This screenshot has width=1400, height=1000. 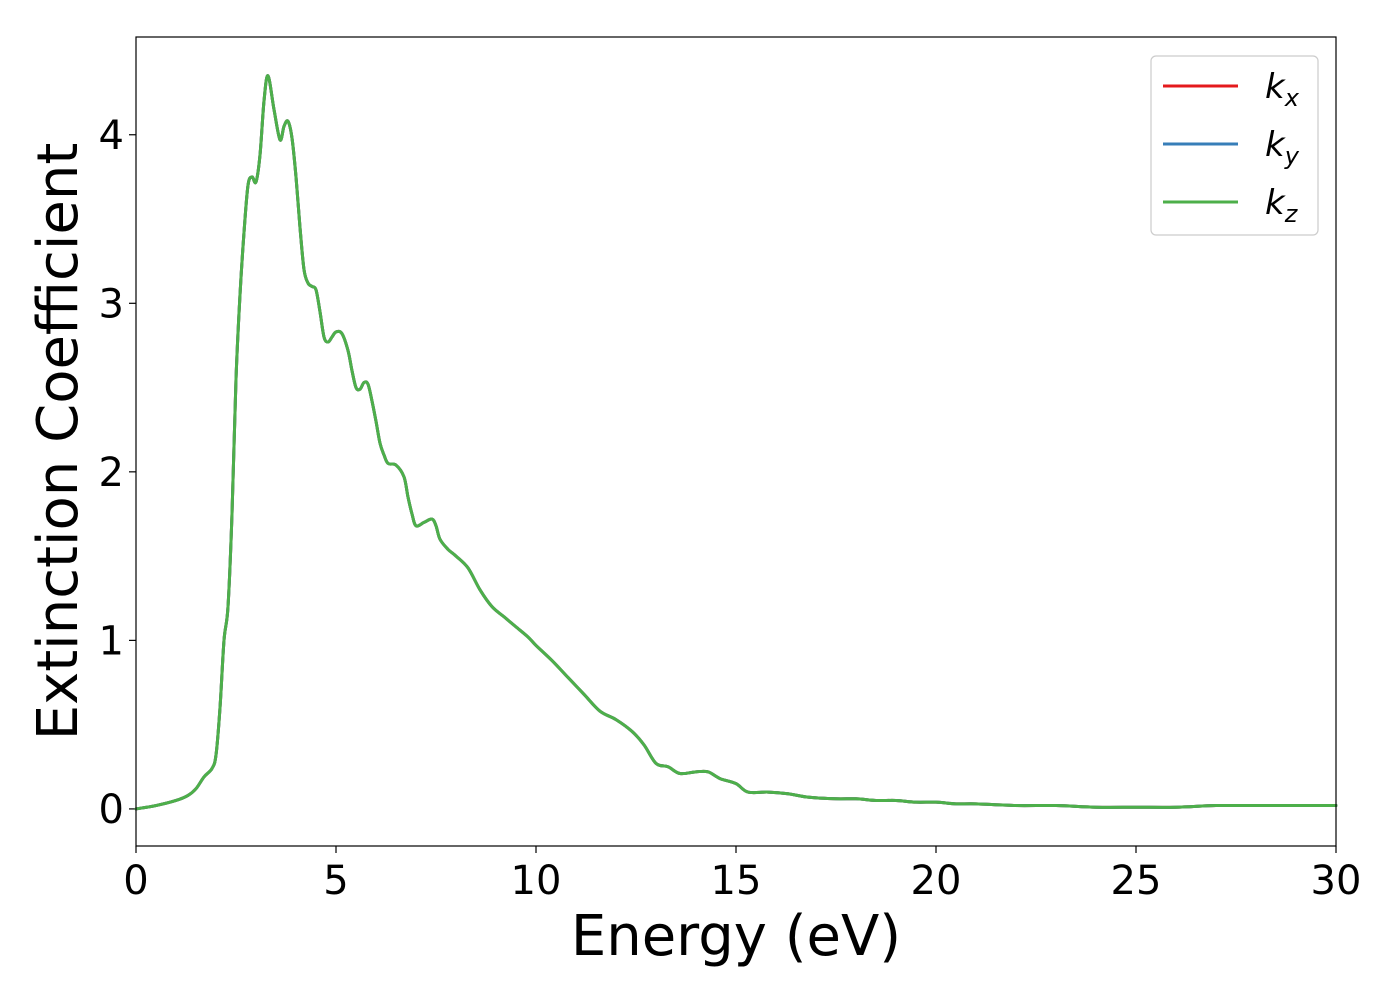 I want to click on x-tick-label: 15, so click(x=736, y=881).